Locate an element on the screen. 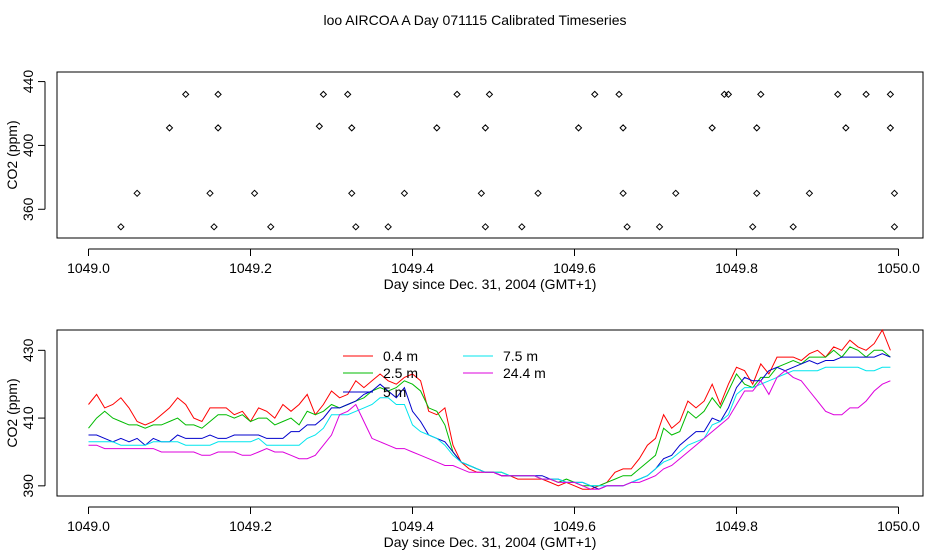  bottom-x-axis-label: Day since Dec. 31, 2004 (GMT+1) is located at coordinates (490, 542).